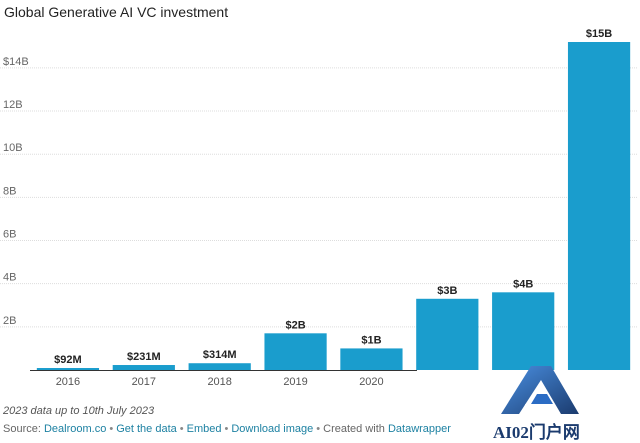  What do you see at coordinates (540, 390) in the screenshot?
I see `a-letter-logo-icon` at bounding box center [540, 390].